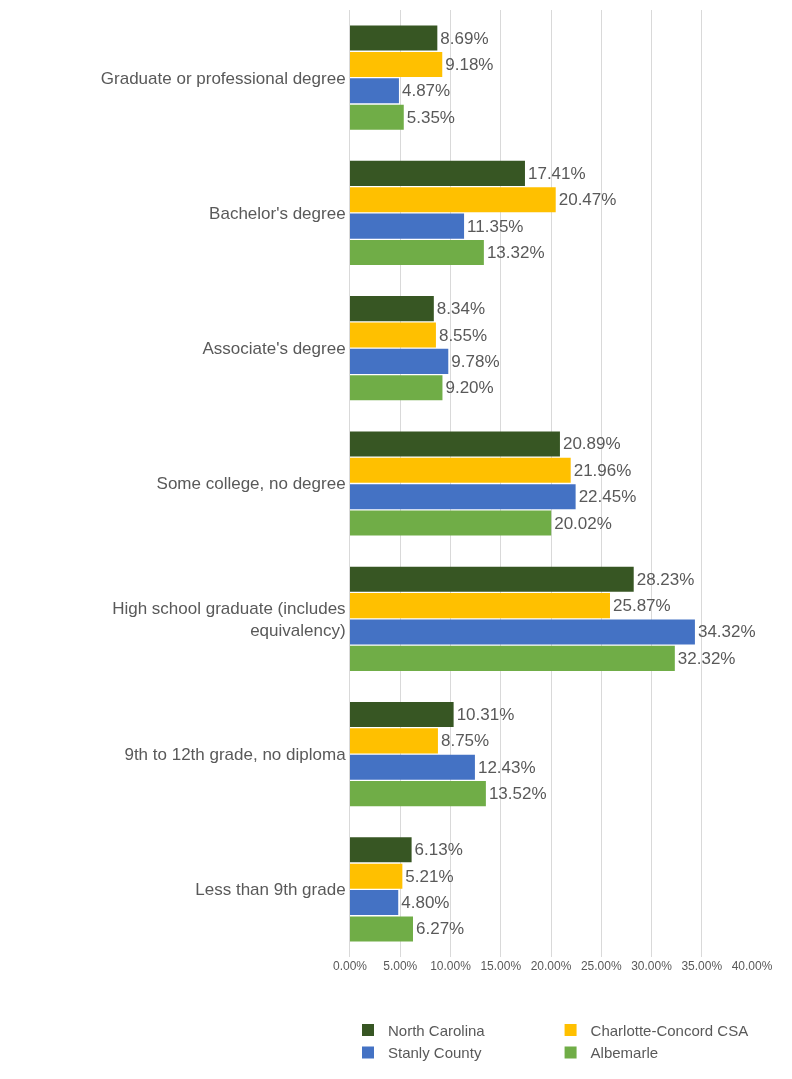 This screenshot has width=792, height=1079. I want to click on data-label: 10.31%, so click(485, 714).